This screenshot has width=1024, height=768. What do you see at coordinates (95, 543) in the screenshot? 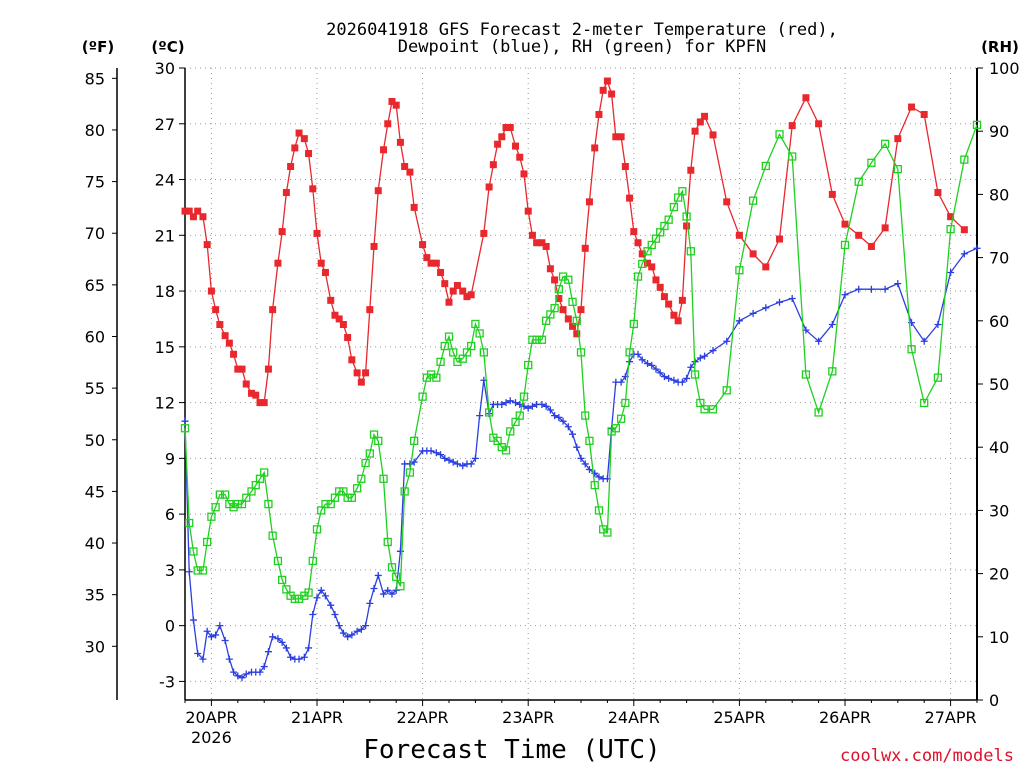
I see `f-tick-label: 40` at bounding box center [95, 543].